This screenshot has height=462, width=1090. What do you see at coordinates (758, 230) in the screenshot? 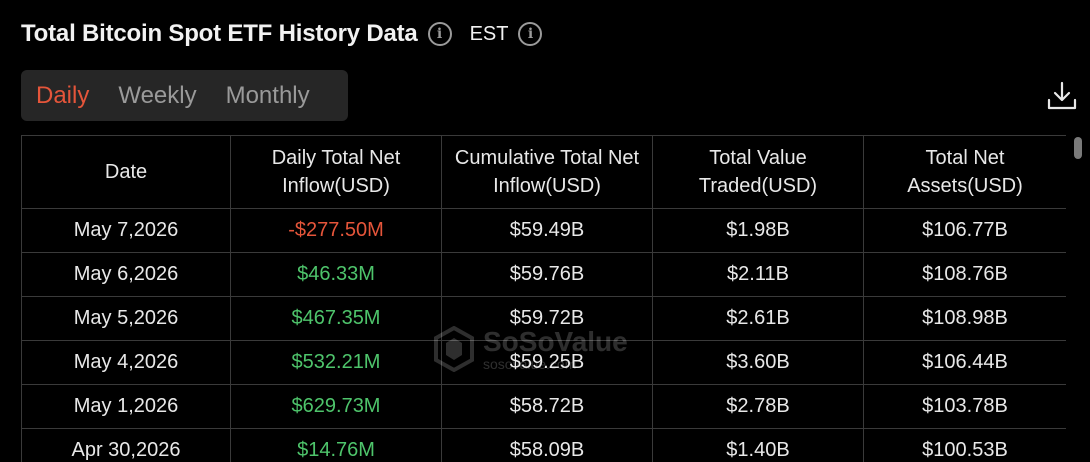
I see `cell-value-traded: $1.98B` at bounding box center [758, 230].